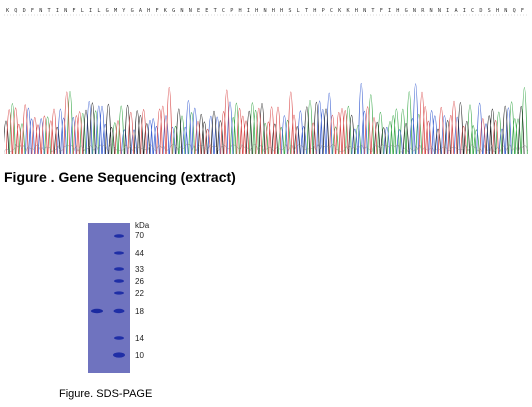 Image resolution: width=532 pixels, height=407 pixels. I want to click on sequencing-figure-caption: Figure . Gene Sequencing (extract), so click(120, 177).